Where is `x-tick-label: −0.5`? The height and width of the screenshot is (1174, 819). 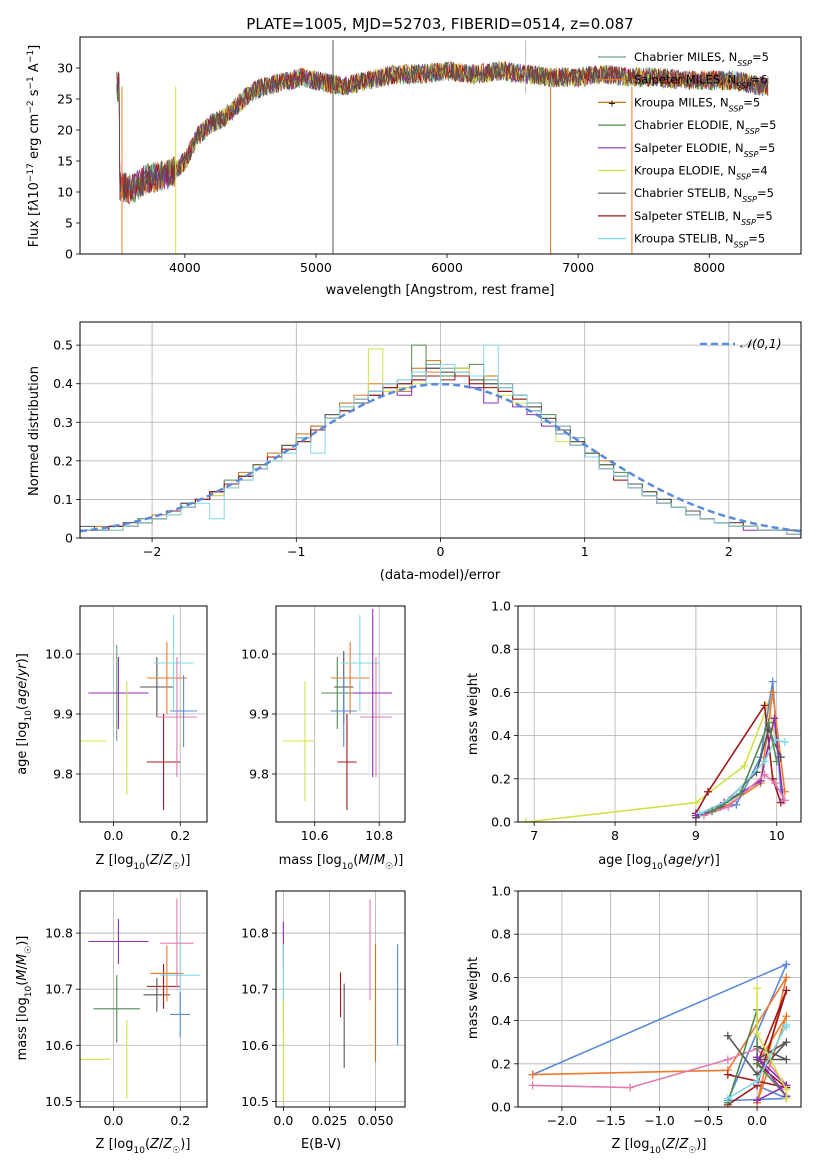
x-tick-label: −0.5 is located at coordinates (708, 1120).